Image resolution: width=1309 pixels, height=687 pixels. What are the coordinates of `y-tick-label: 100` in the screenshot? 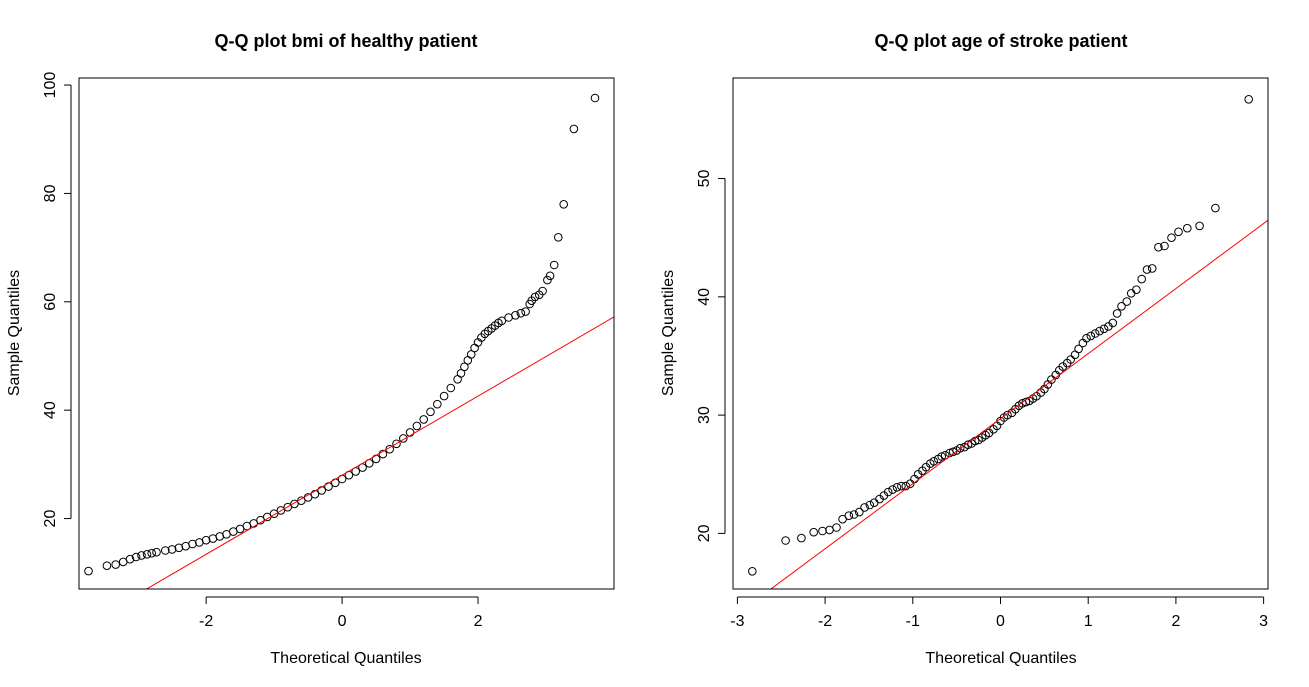 It's located at (50, 85).